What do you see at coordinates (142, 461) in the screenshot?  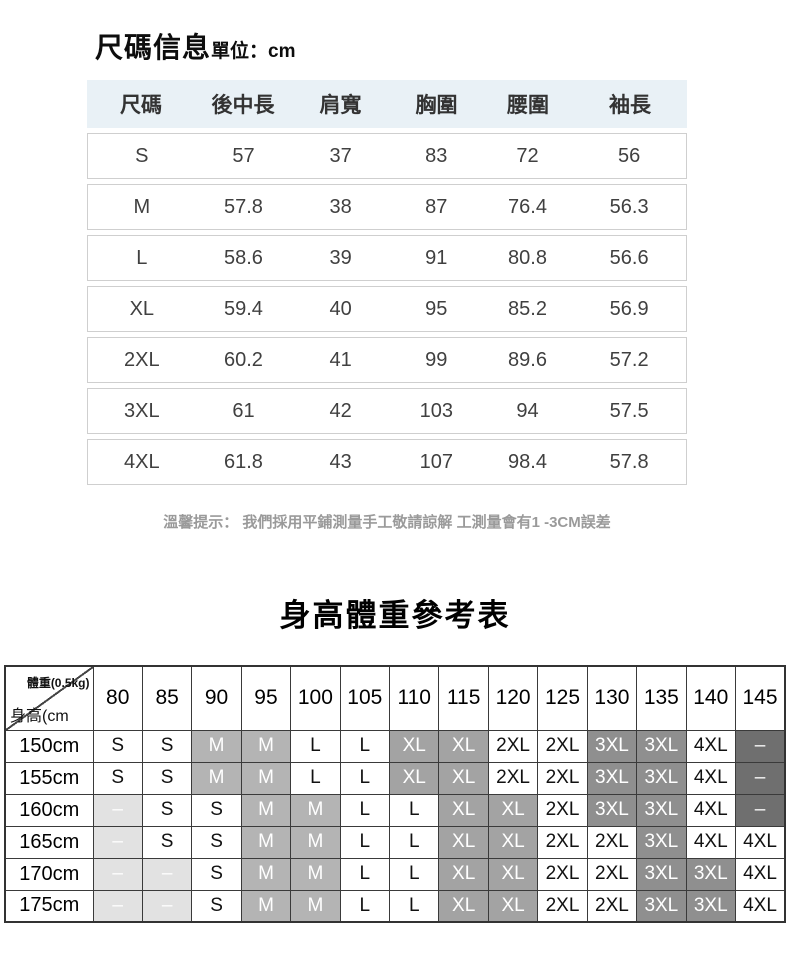 I see `size-label-cell: 4XL` at bounding box center [142, 461].